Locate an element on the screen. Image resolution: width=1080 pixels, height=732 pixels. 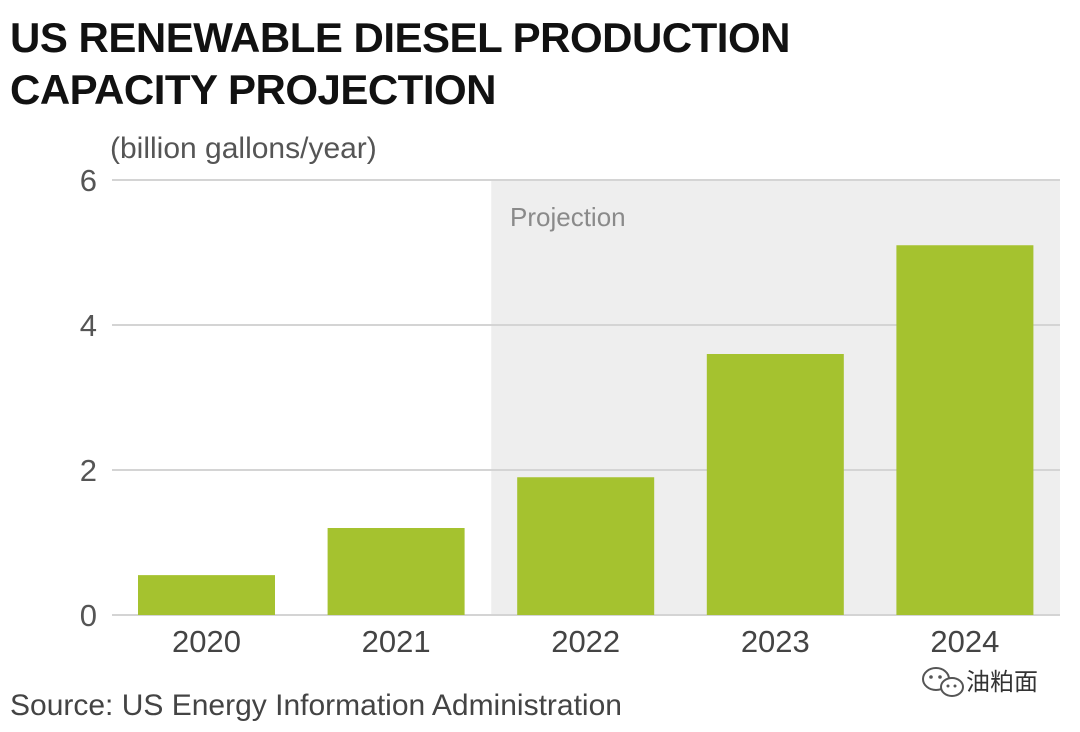
wechat-icon is located at coordinates (943, 682).